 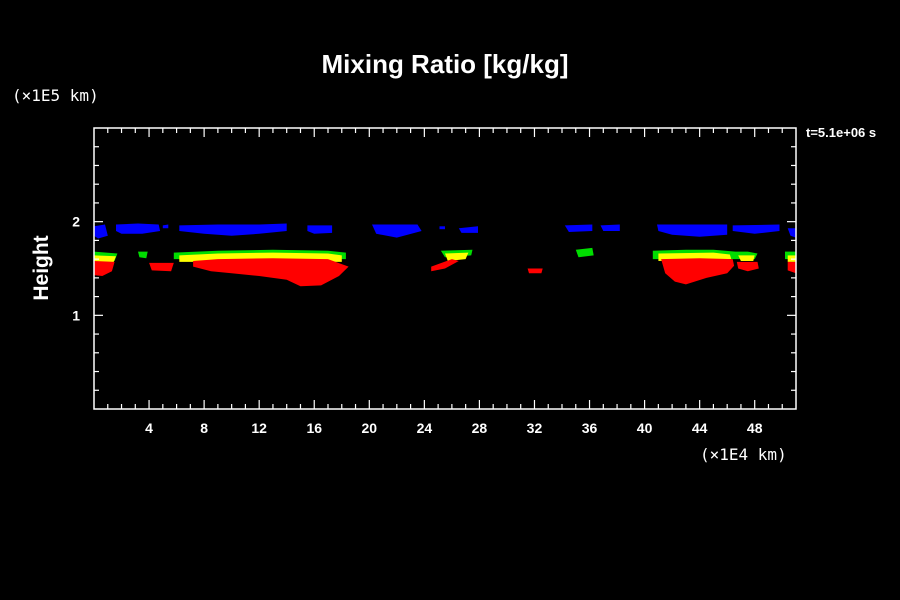 What do you see at coordinates (204, 428) in the screenshot?
I see `x-tick-label: 8` at bounding box center [204, 428].